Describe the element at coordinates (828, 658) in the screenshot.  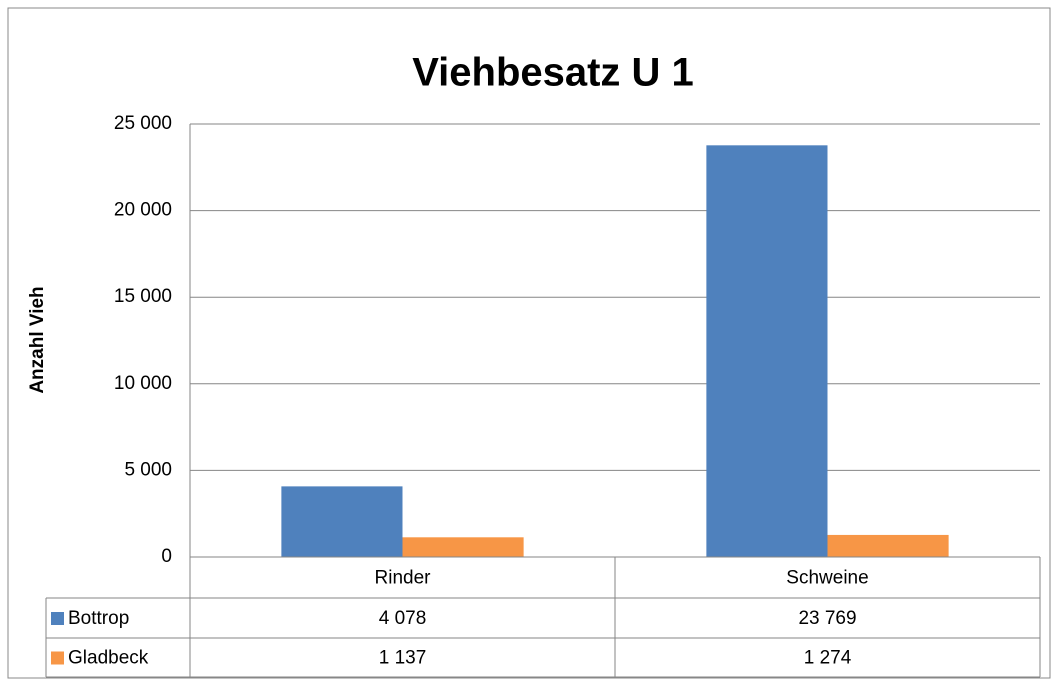
I see `table-value: 1 274` at that location.